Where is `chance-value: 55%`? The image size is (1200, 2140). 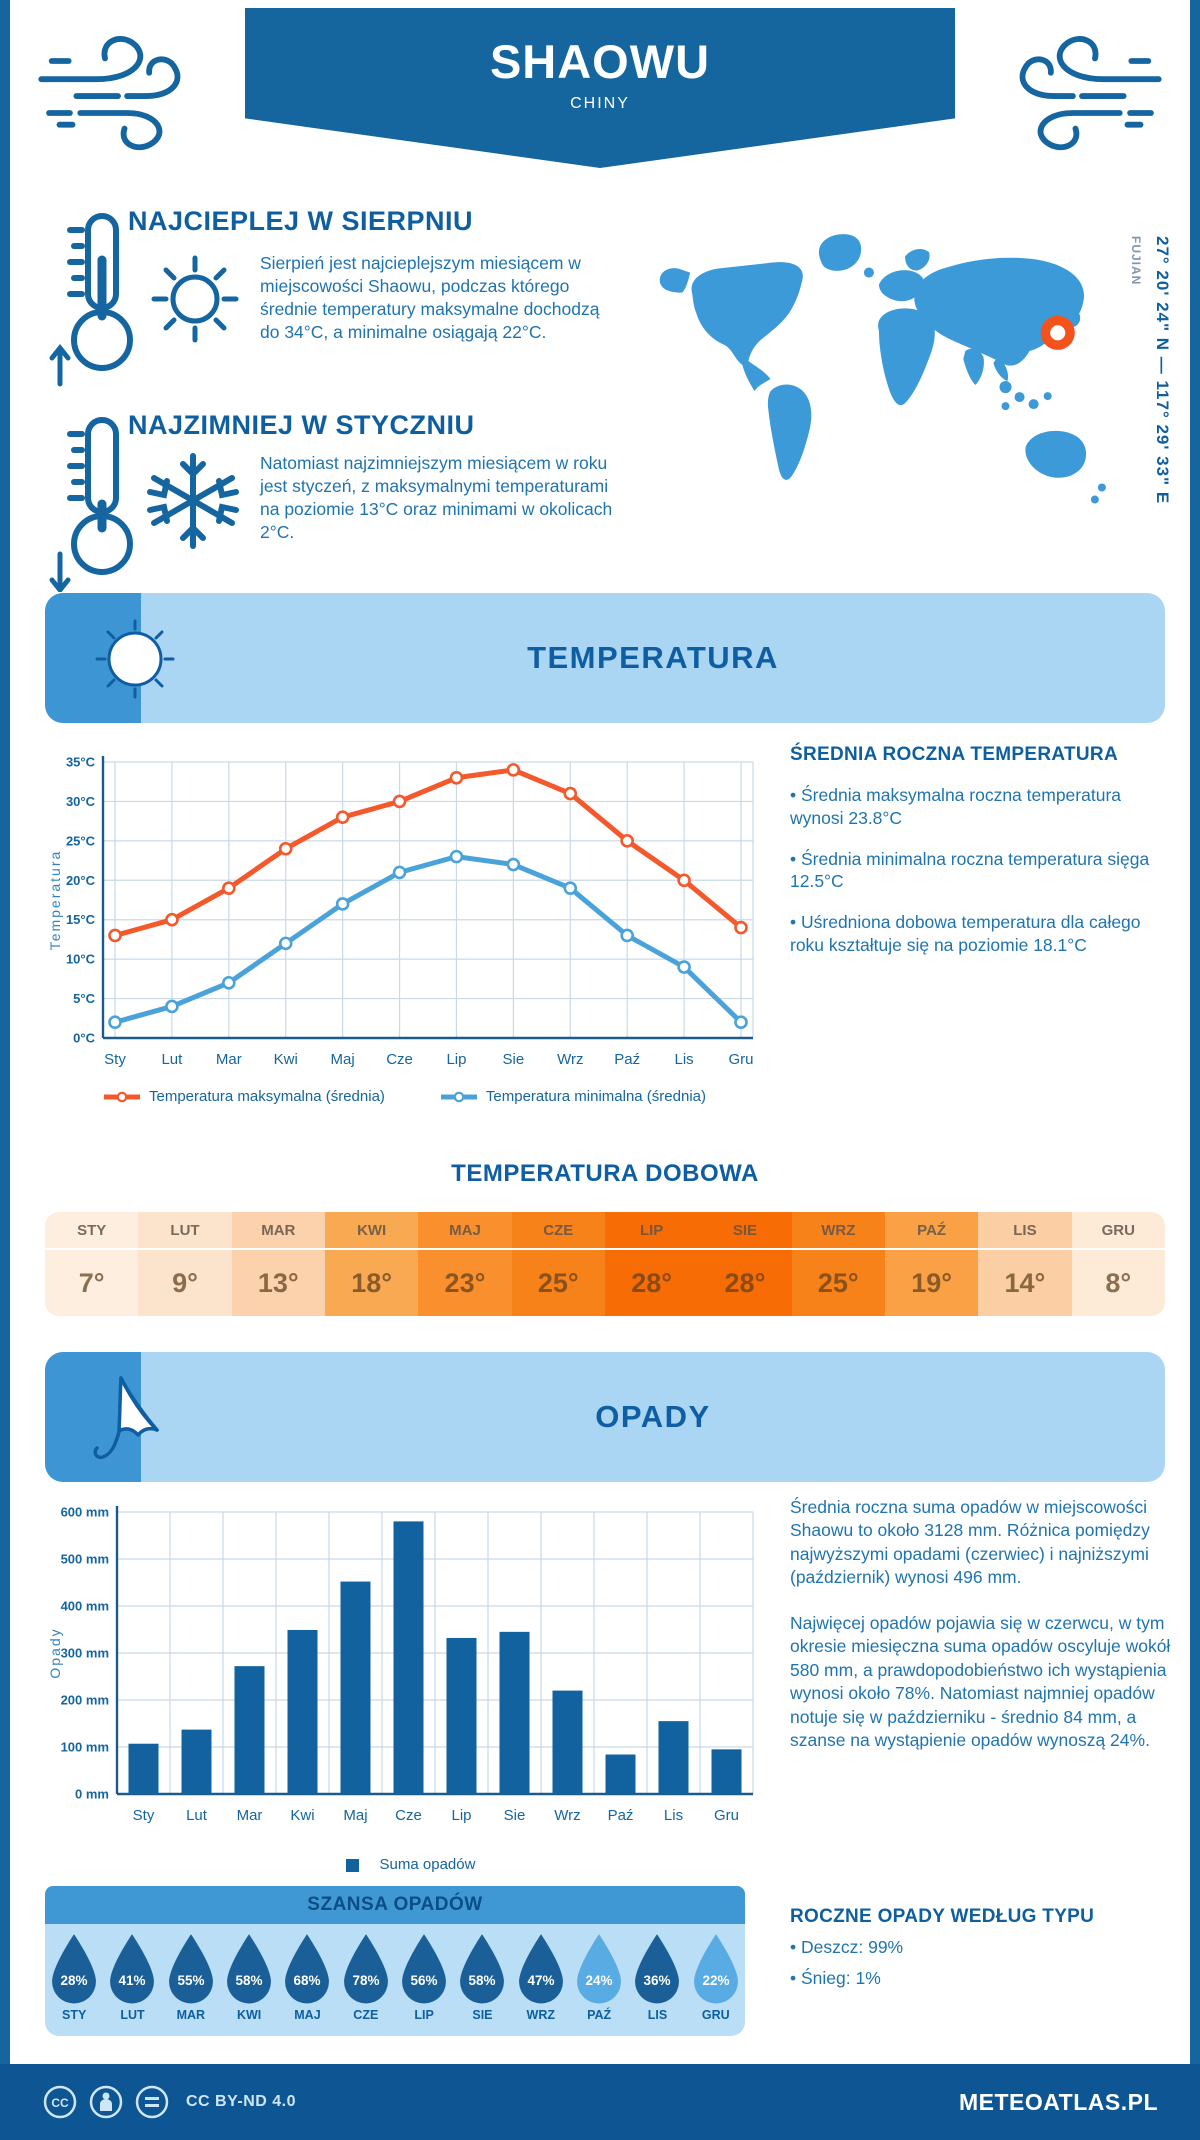 chance-value: 55% is located at coordinates (190, 1980).